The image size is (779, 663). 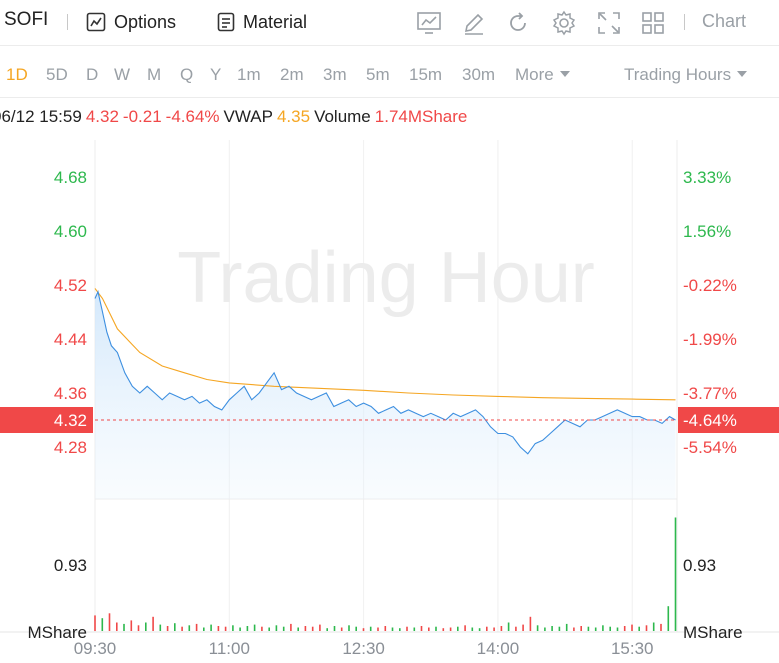 I want to click on fullscreen-icon, so click(x=609, y=23).